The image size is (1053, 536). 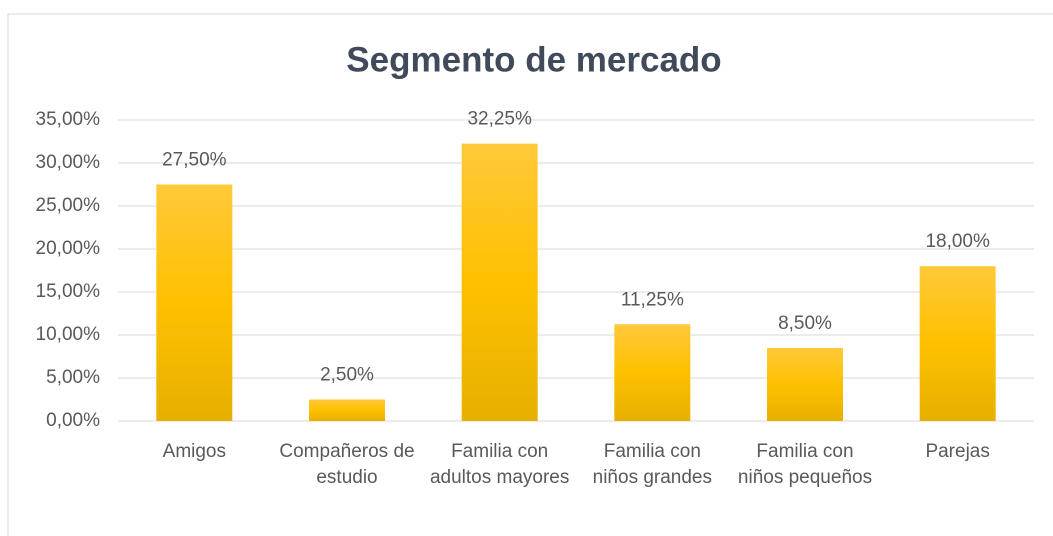 What do you see at coordinates (68, 248) in the screenshot?
I see `y-tick-label: 20,00%` at bounding box center [68, 248].